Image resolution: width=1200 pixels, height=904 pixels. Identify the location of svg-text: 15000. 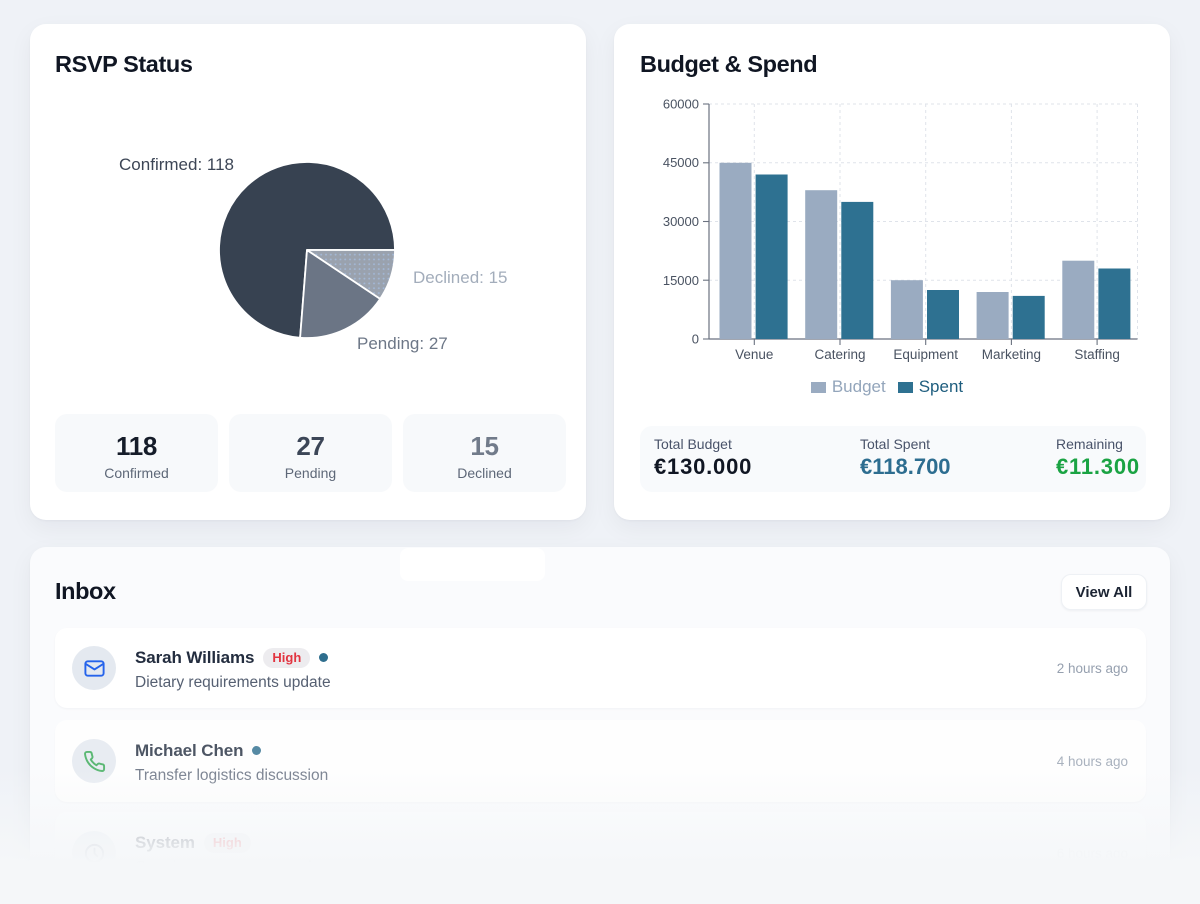
(681, 280).